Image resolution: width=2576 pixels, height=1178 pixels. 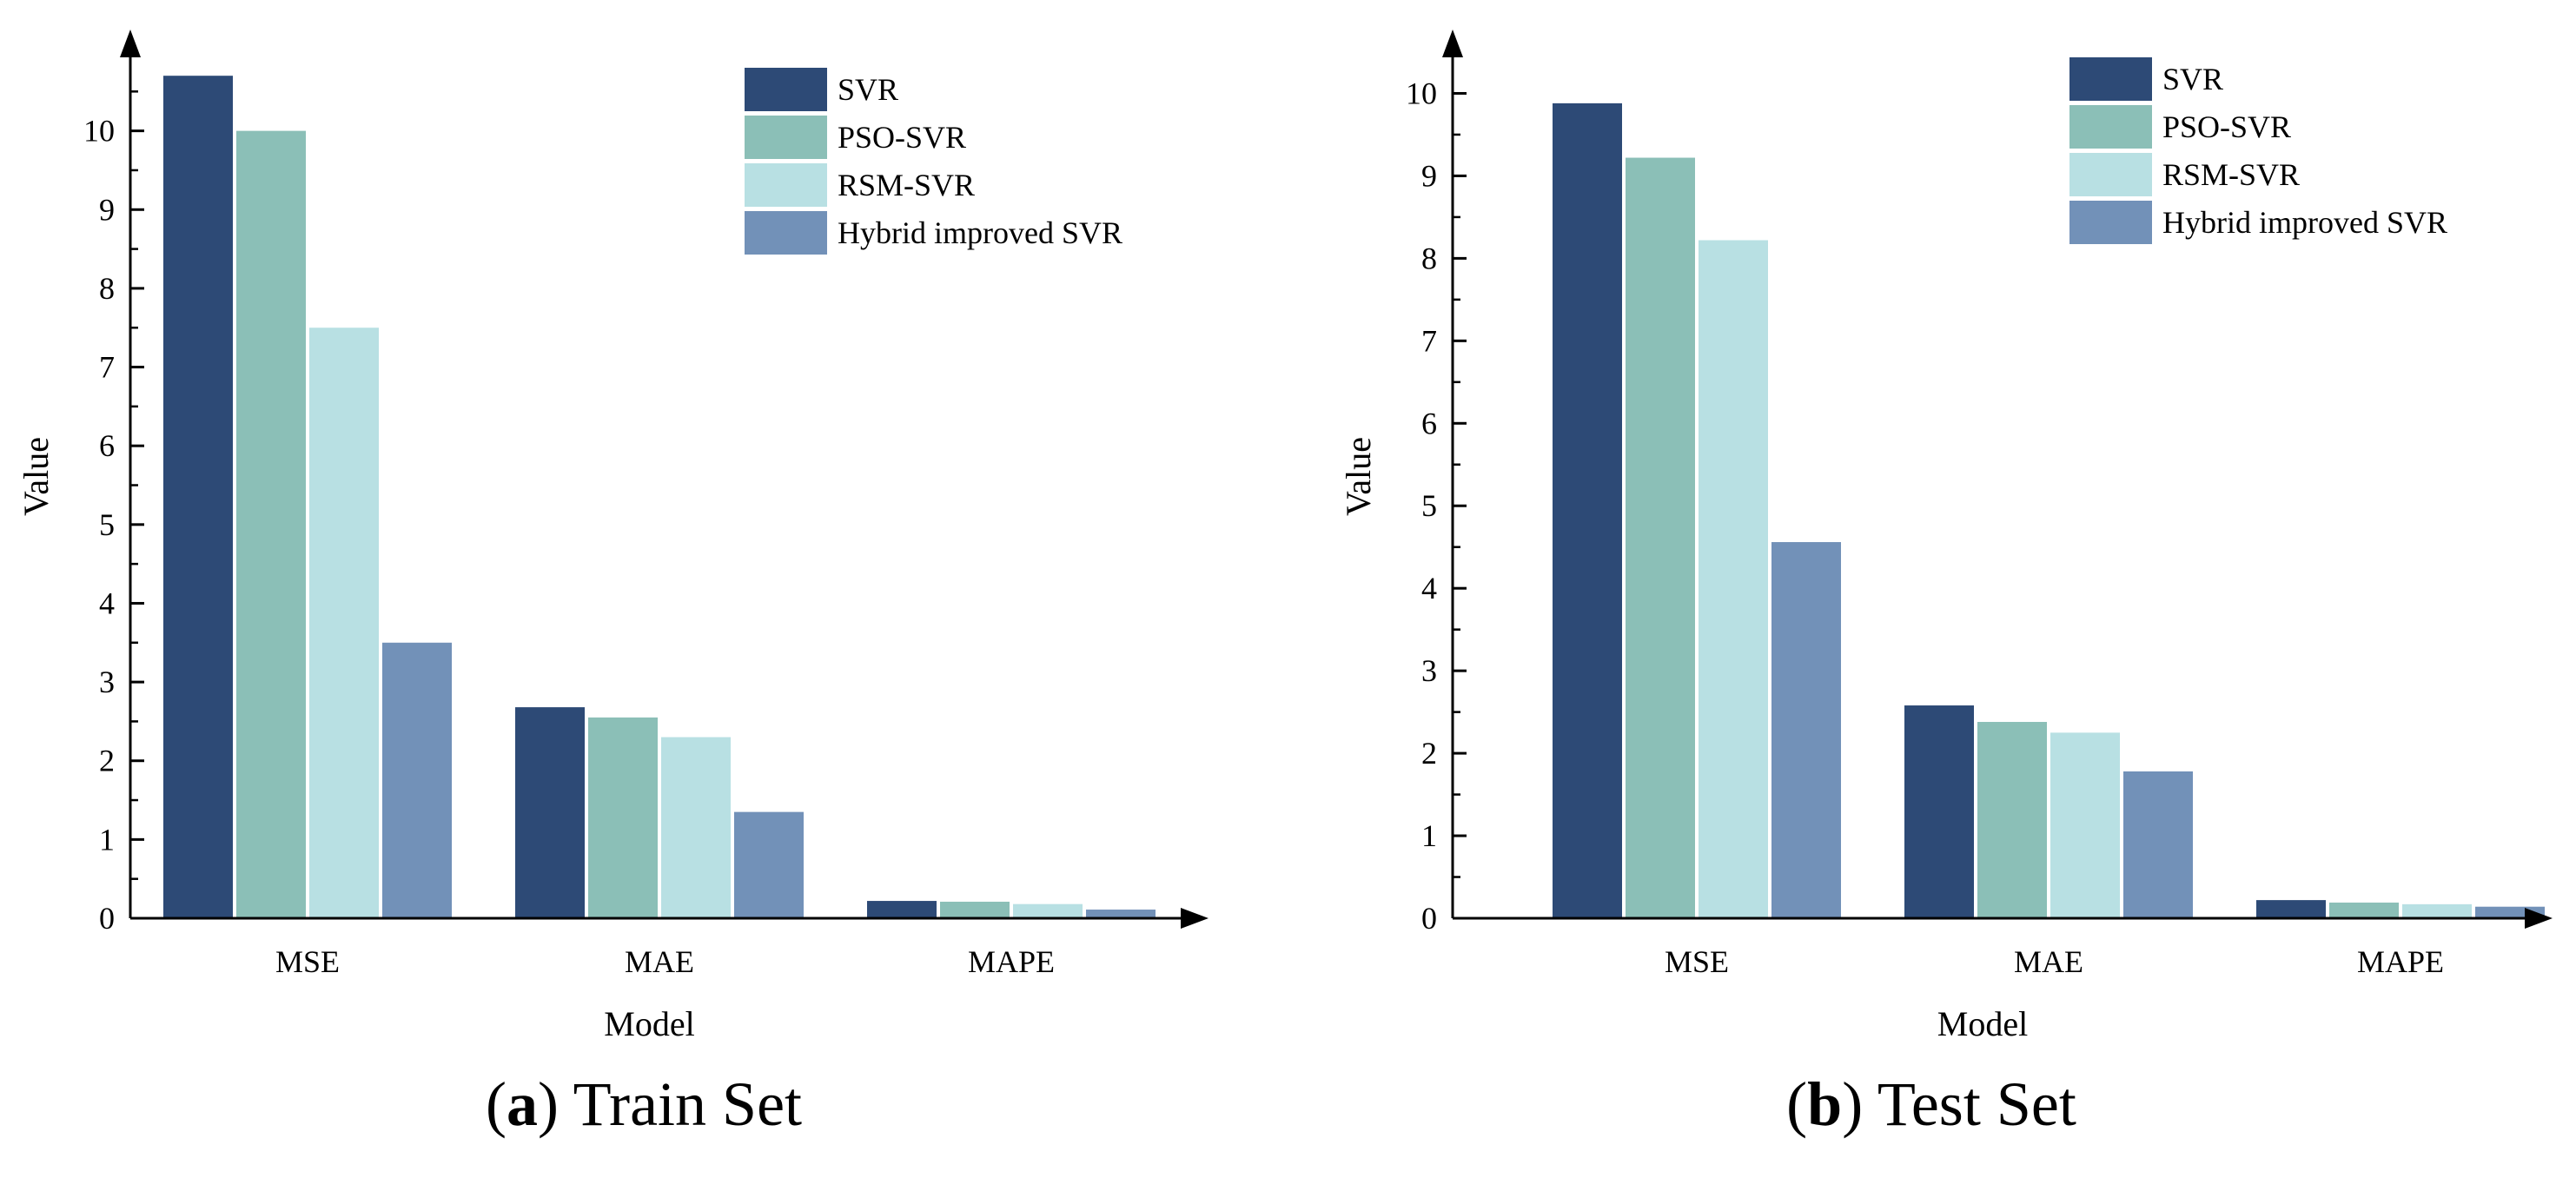 What do you see at coordinates (1825, 1104) in the screenshot?
I see `caption-letter: b` at bounding box center [1825, 1104].